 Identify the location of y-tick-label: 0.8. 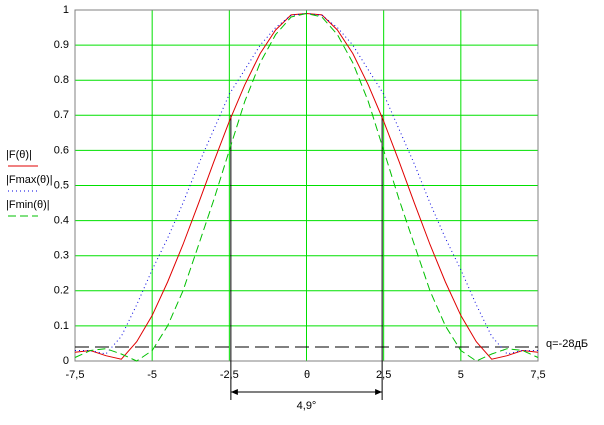
(61, 80).